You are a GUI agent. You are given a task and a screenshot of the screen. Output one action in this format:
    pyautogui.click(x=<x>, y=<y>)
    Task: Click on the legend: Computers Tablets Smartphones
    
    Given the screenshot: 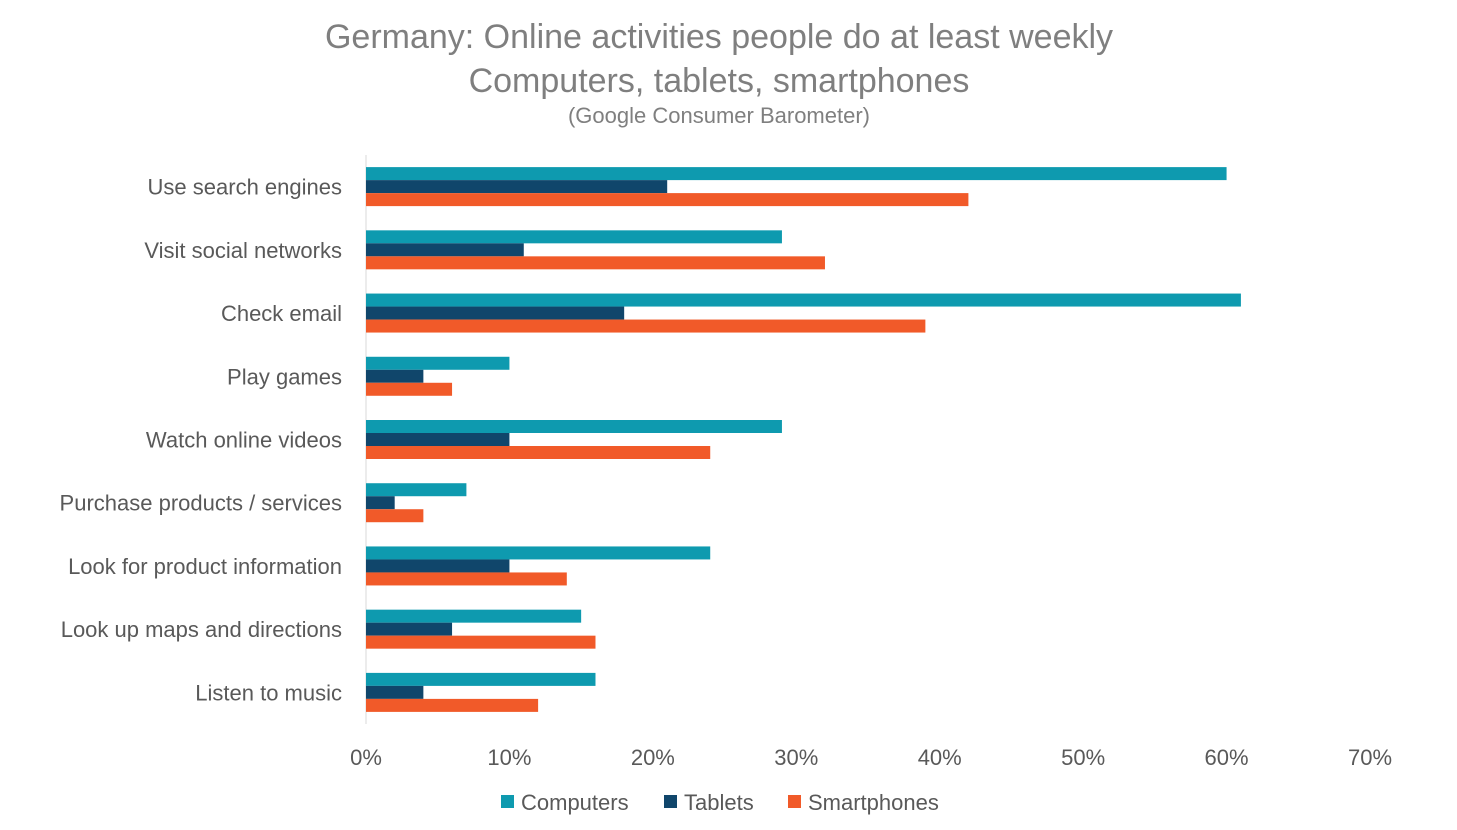 What is the action you would take?
    pyautogui.click(x=720, y=802)
    